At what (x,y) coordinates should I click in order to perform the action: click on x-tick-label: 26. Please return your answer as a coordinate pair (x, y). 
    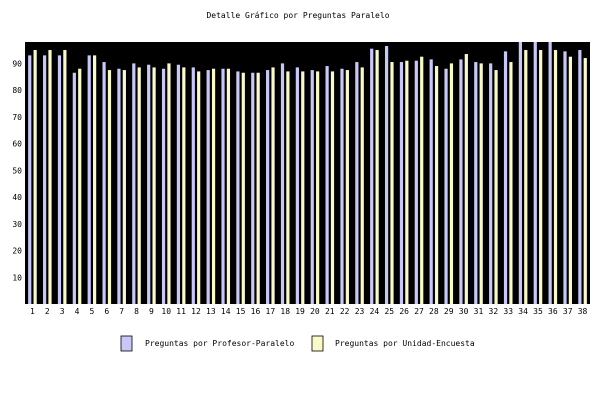
    Looking at the image, I should click on (404, 311).